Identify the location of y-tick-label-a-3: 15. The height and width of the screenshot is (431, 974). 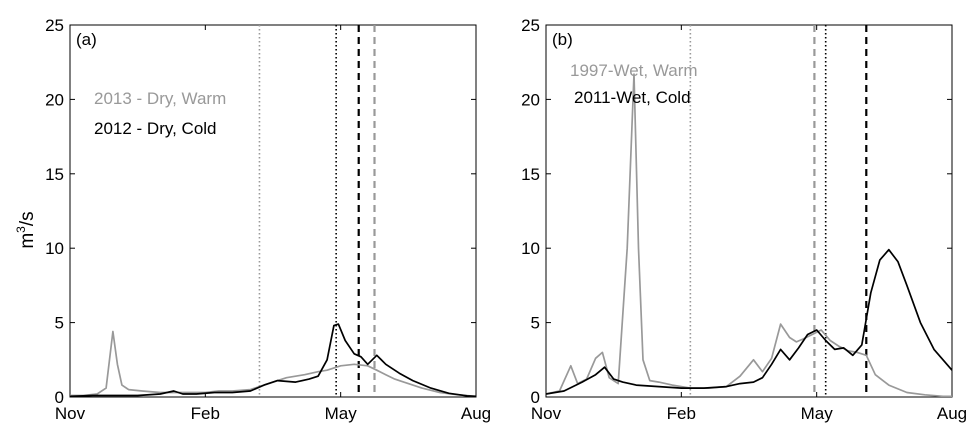
(54, 174).